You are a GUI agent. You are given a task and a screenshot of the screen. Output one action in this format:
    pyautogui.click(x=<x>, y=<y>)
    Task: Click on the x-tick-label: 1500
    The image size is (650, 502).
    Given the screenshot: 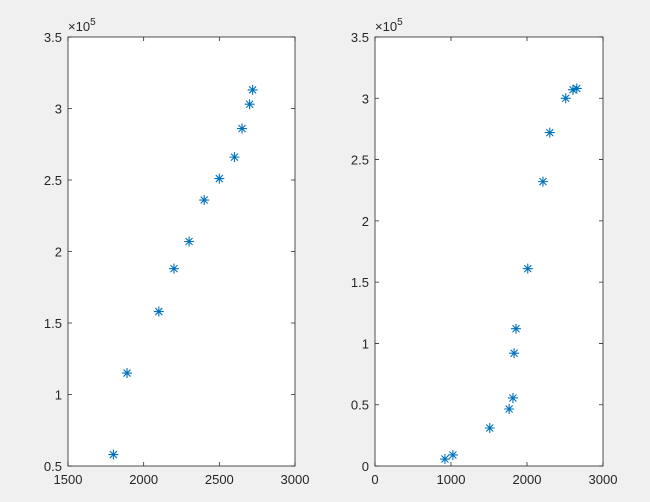 What is the action you would take?
    pyautogui.click(x=68, y=479)
    